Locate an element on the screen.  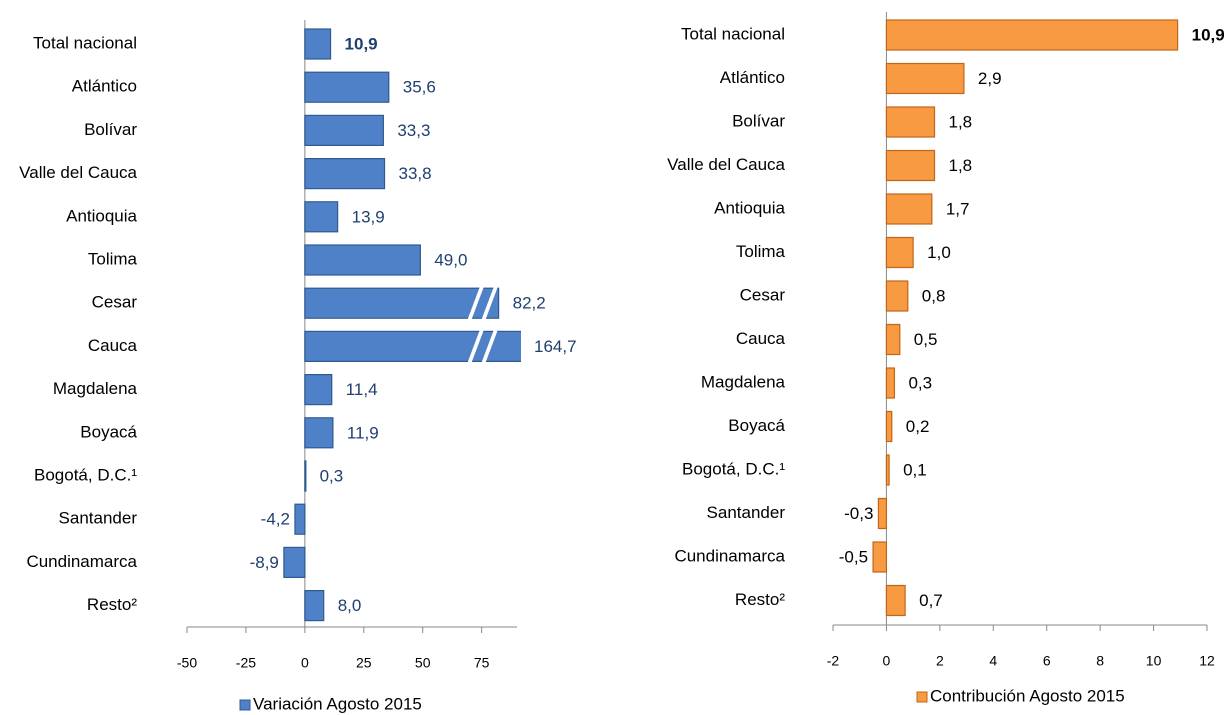
x-tick-label: 4 is located at coordinates (993, 661).